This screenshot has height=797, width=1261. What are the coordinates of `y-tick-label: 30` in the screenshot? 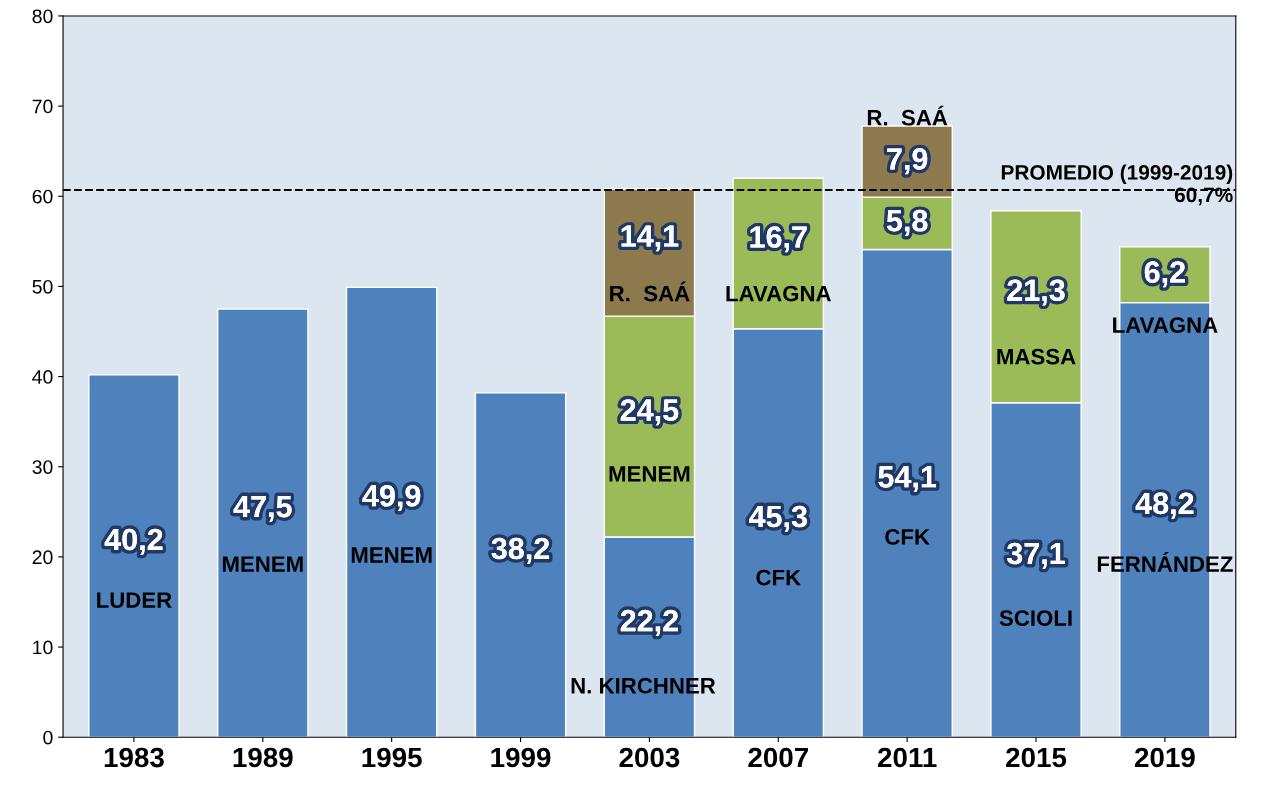 It's located at (42, 467).